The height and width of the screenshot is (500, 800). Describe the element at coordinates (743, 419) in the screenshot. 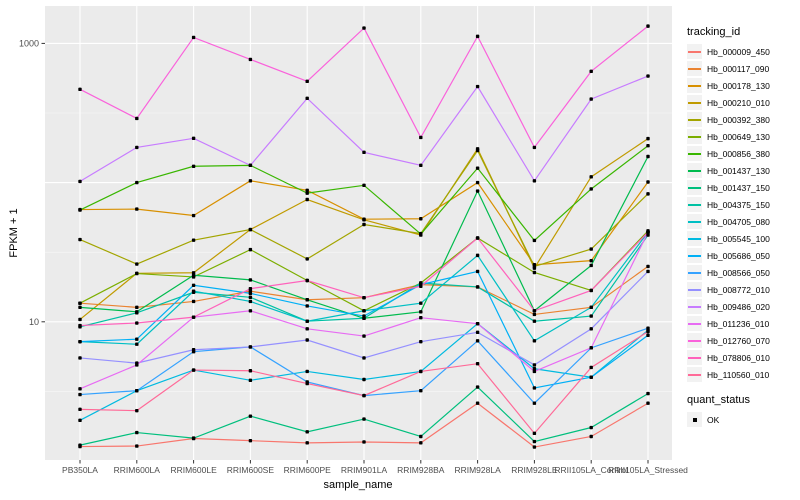

I see `legend-entry-ok: OK` at that location.